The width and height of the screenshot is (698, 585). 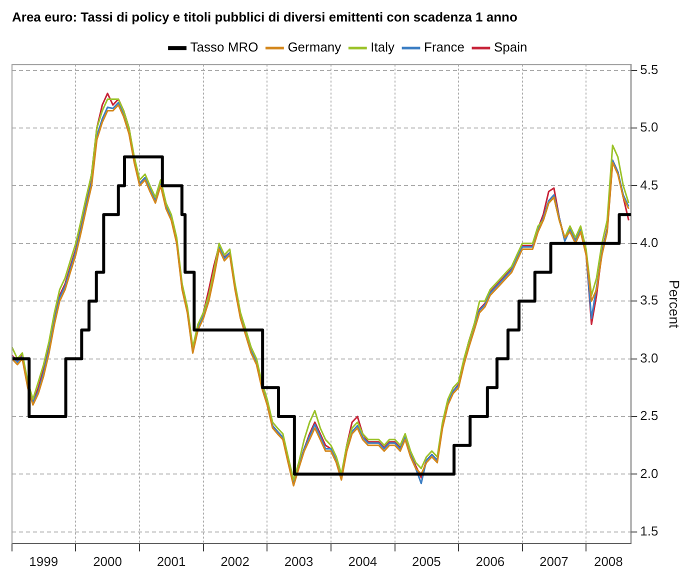 I want to click on y-tick-label: 1.5, so click(x=649, y=530).